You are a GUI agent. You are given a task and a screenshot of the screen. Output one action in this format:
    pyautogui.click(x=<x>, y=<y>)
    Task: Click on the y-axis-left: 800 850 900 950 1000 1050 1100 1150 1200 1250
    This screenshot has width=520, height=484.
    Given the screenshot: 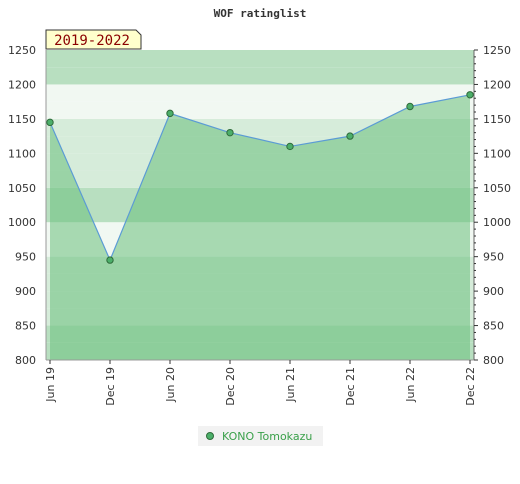 What is the action you would take?
    pyautogui.click(x=22, y=205)
    